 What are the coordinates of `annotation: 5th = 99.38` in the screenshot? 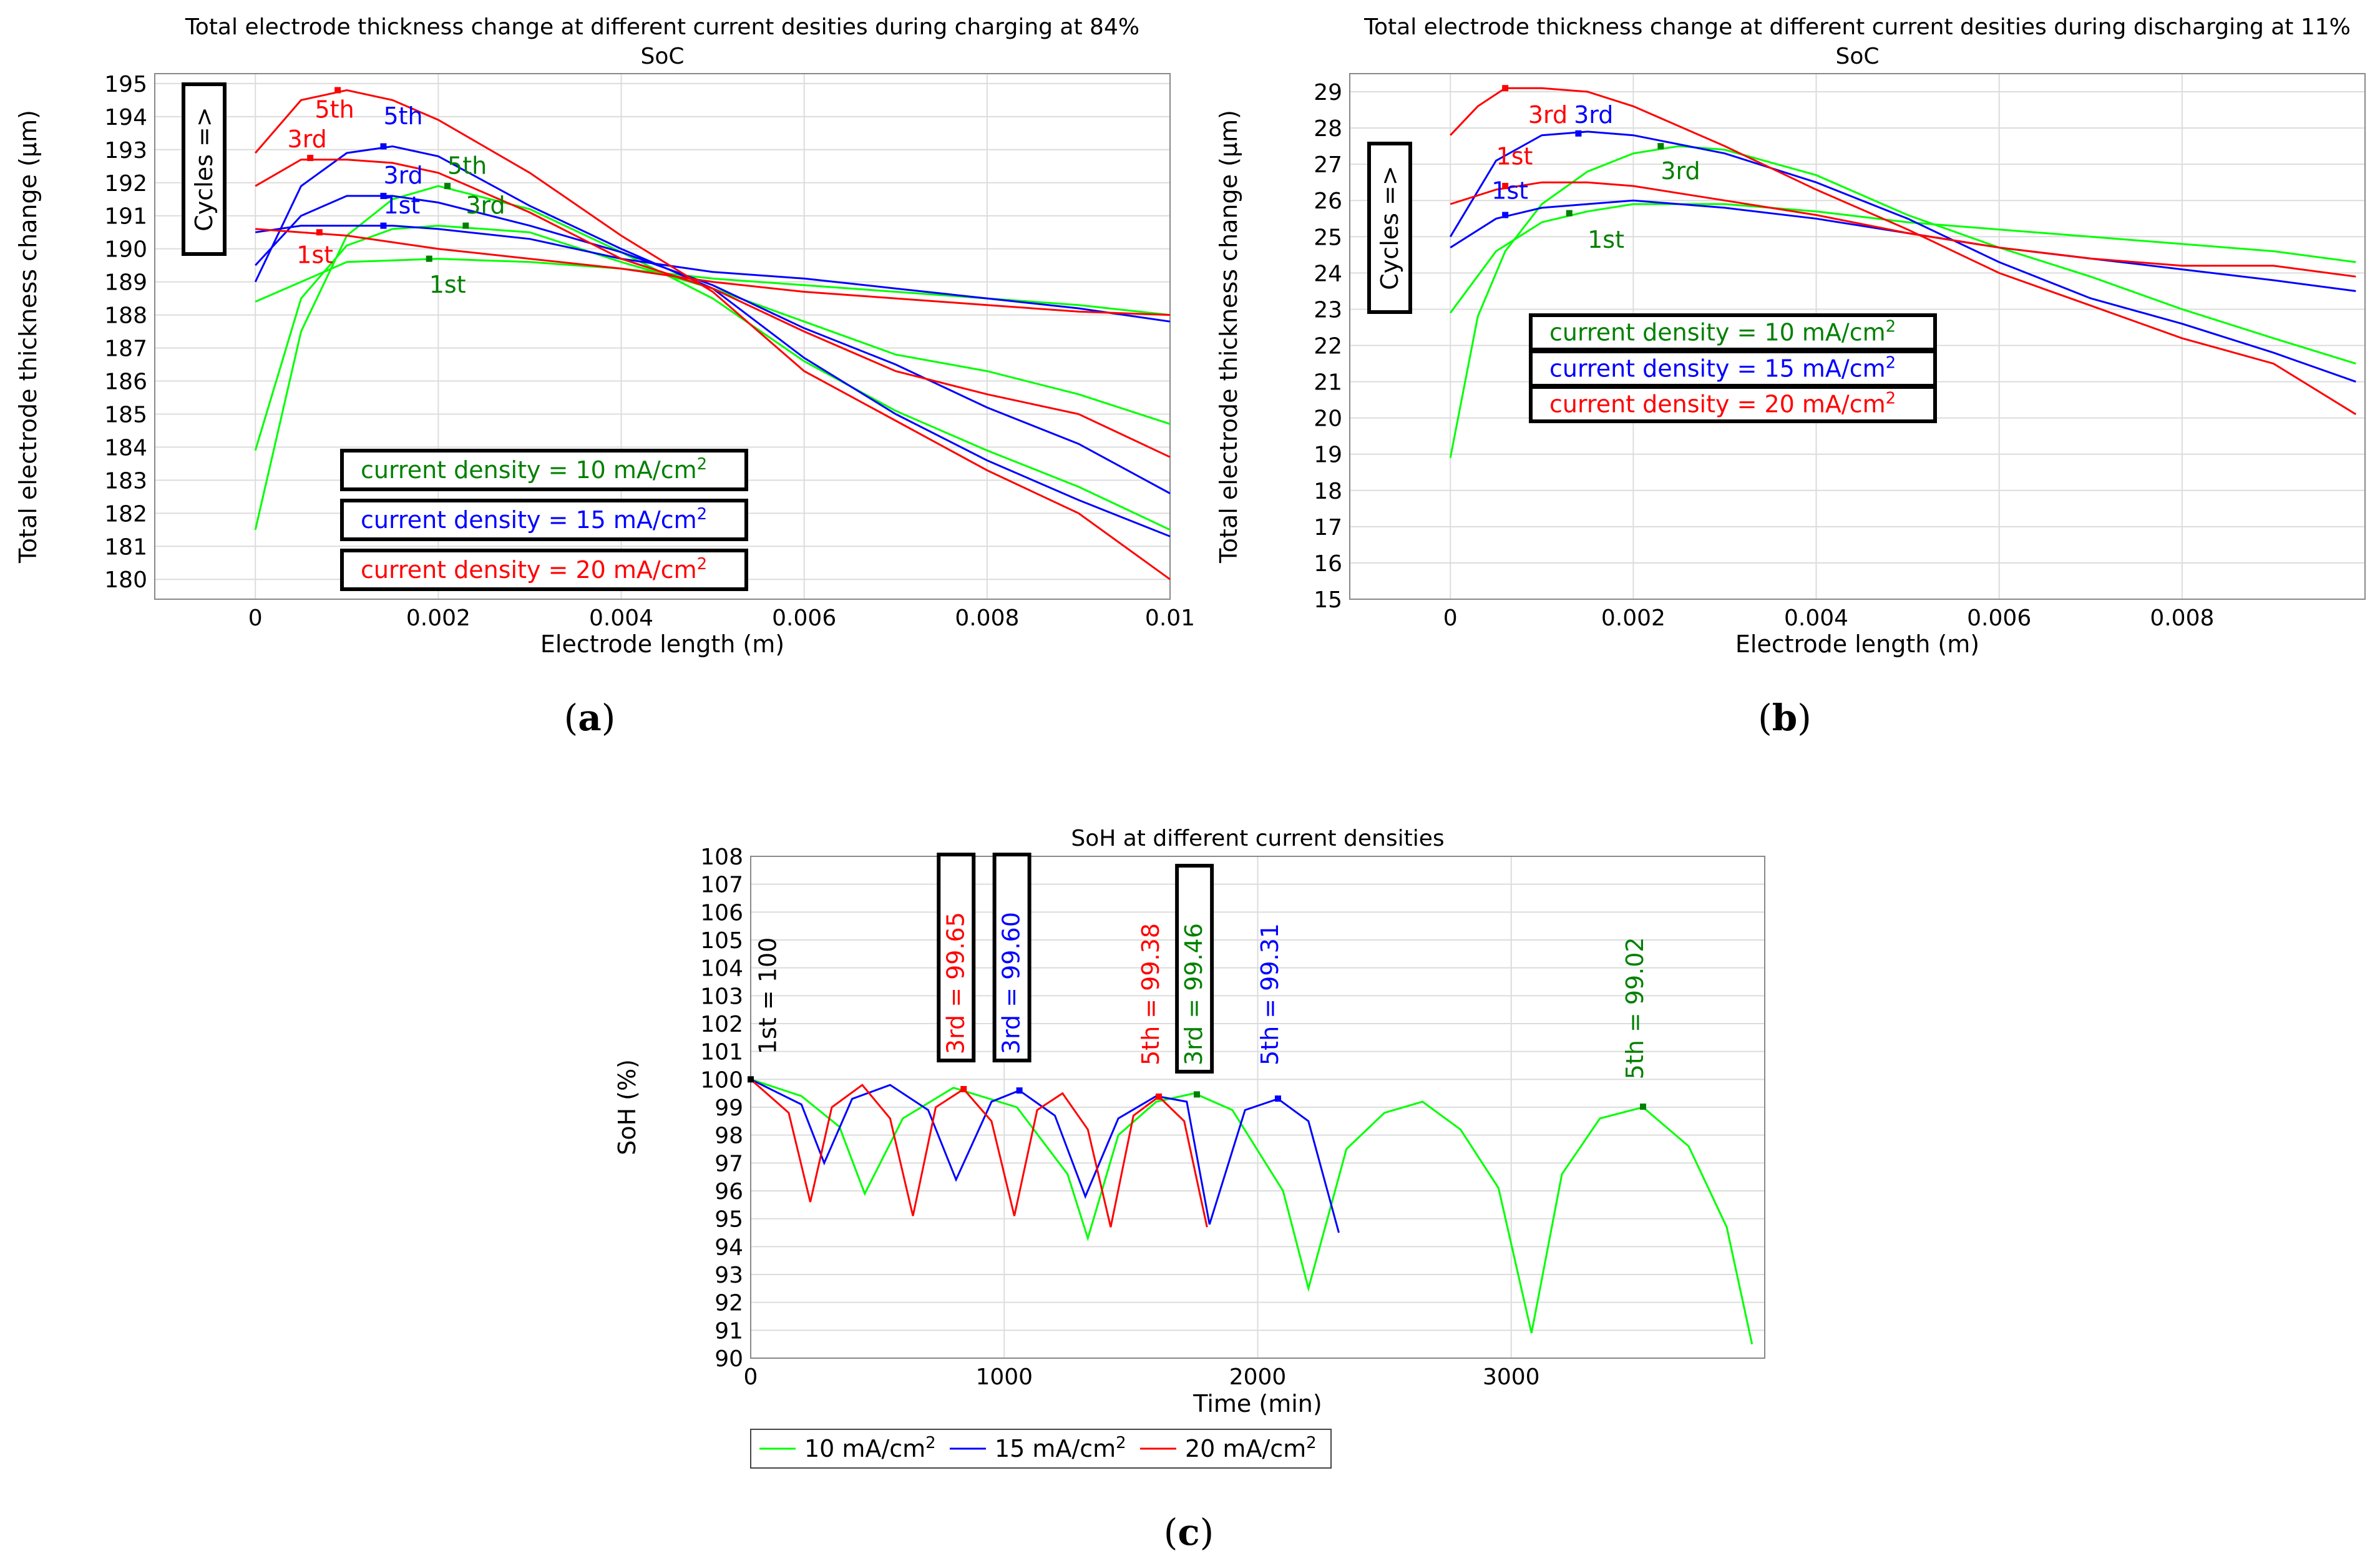 It's located at (1150, 994).